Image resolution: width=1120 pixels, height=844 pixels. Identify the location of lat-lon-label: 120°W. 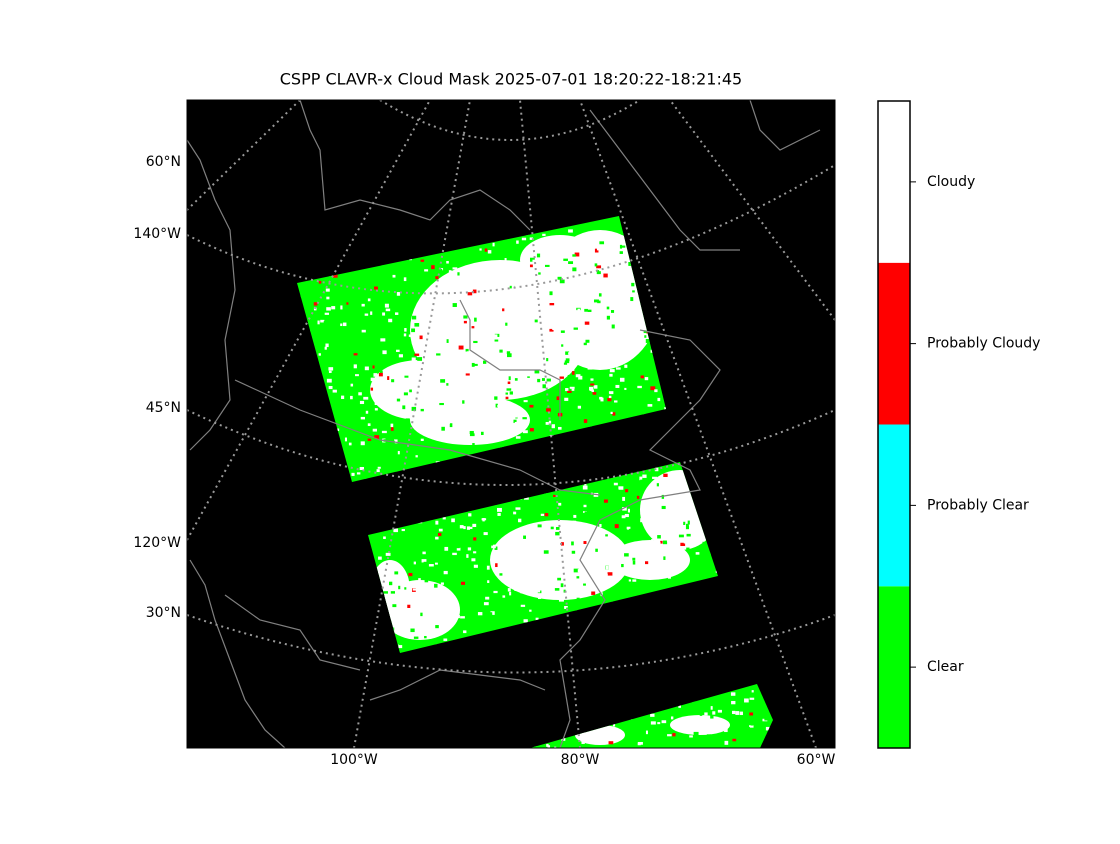
(157, 543).